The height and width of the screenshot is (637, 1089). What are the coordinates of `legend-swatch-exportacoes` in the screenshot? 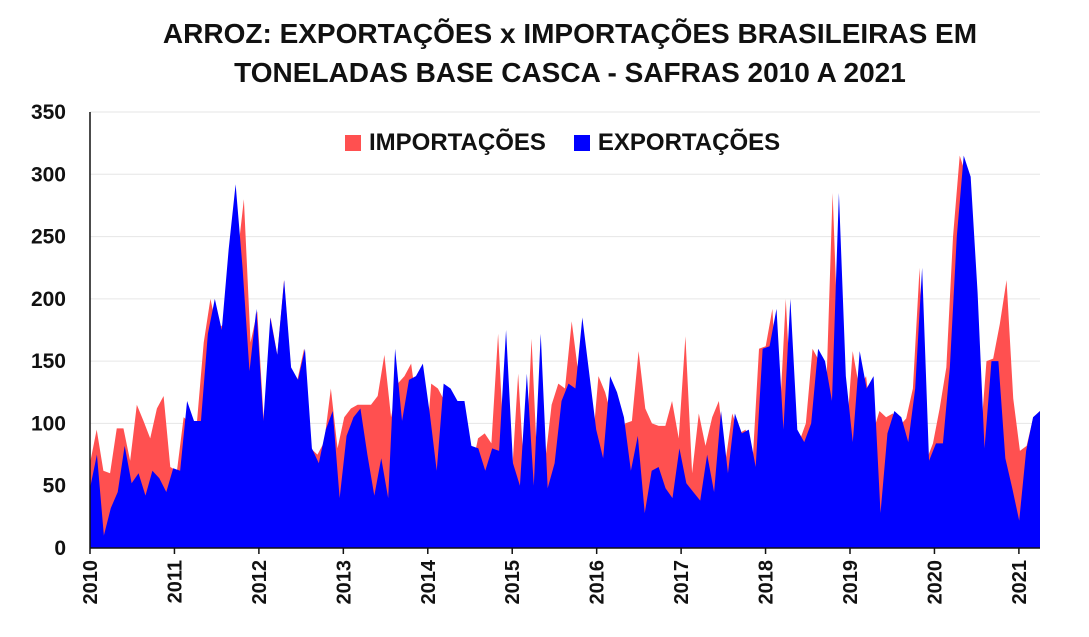 It's located at (581, 143).